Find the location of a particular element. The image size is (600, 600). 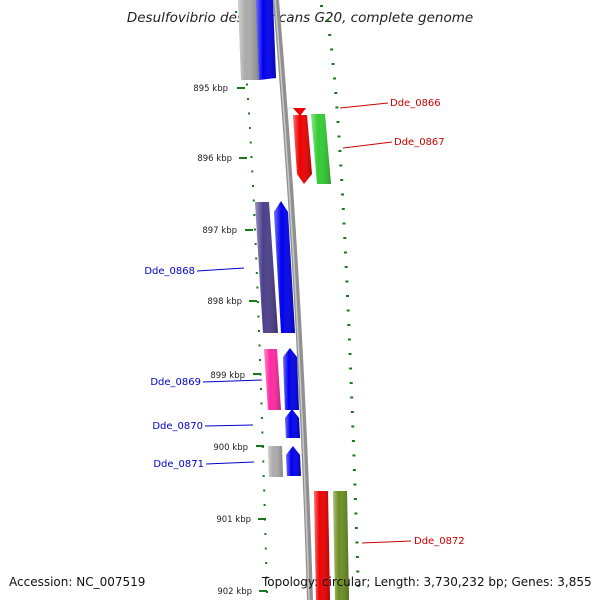

gene-dde0870-blue is located at coordinates (292, 423).